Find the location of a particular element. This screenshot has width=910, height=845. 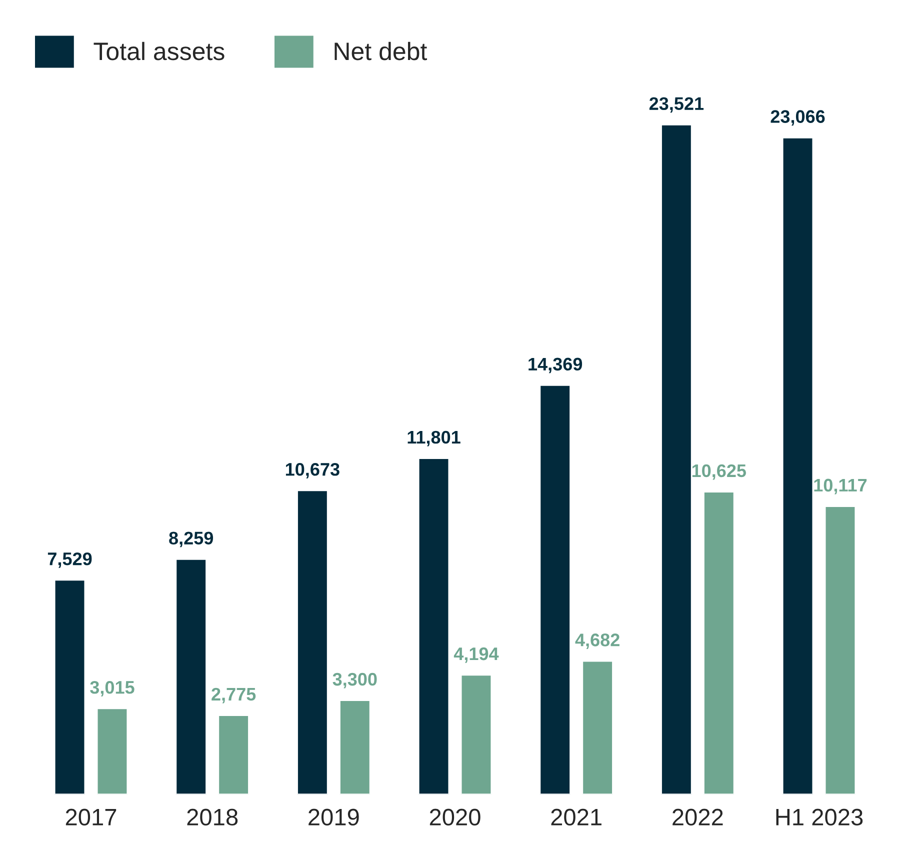

data-label: 14,369 is located at coordinates (555, 366).